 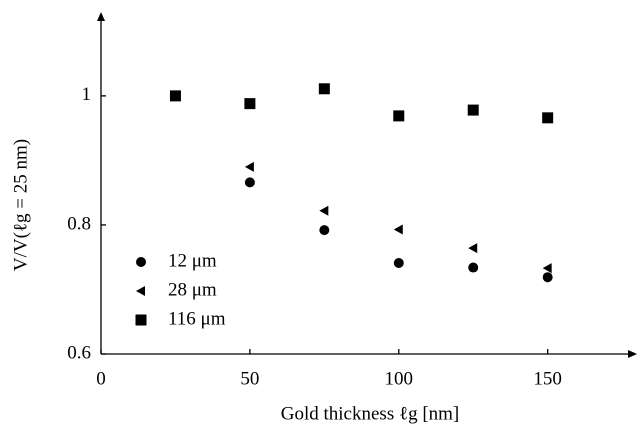 I want to click on x-axis-arrow, so click(x=632, y=354).